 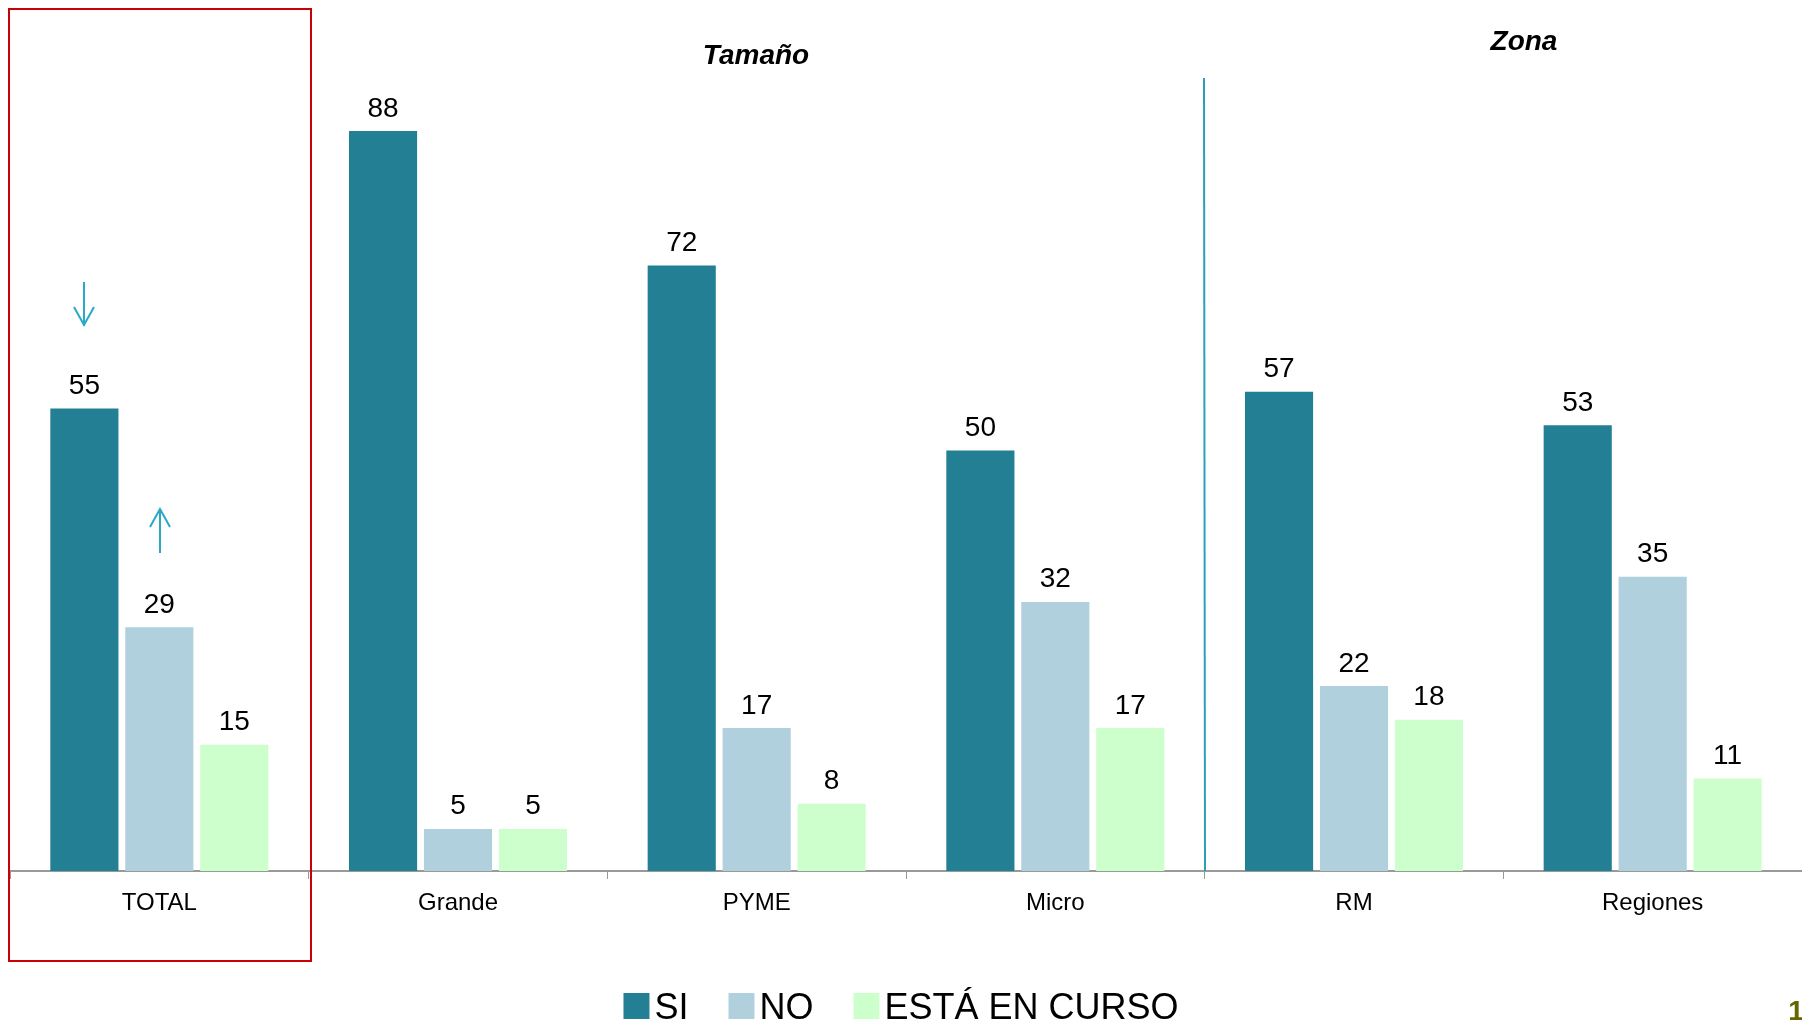 I want to click on data-label: 8, so click(x=831, y=780).